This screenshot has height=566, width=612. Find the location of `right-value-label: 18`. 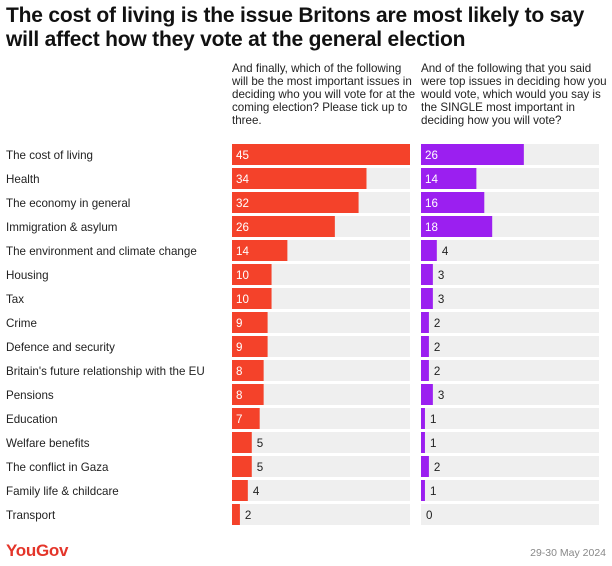

right-value-label: 18 is located at coordinates (431, 227).